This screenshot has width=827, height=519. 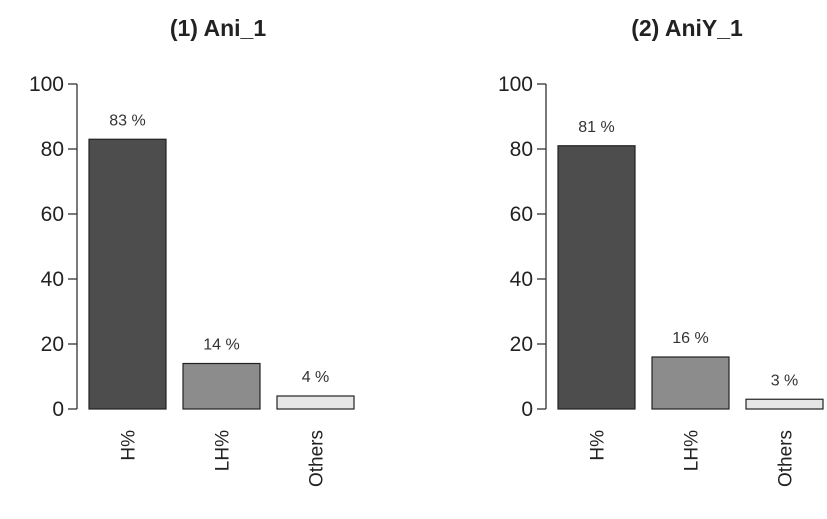 What do you see at coordinates (690, 338) in the screenshot?
I see `data-label: 16 %` at bounding box center [690, 338].